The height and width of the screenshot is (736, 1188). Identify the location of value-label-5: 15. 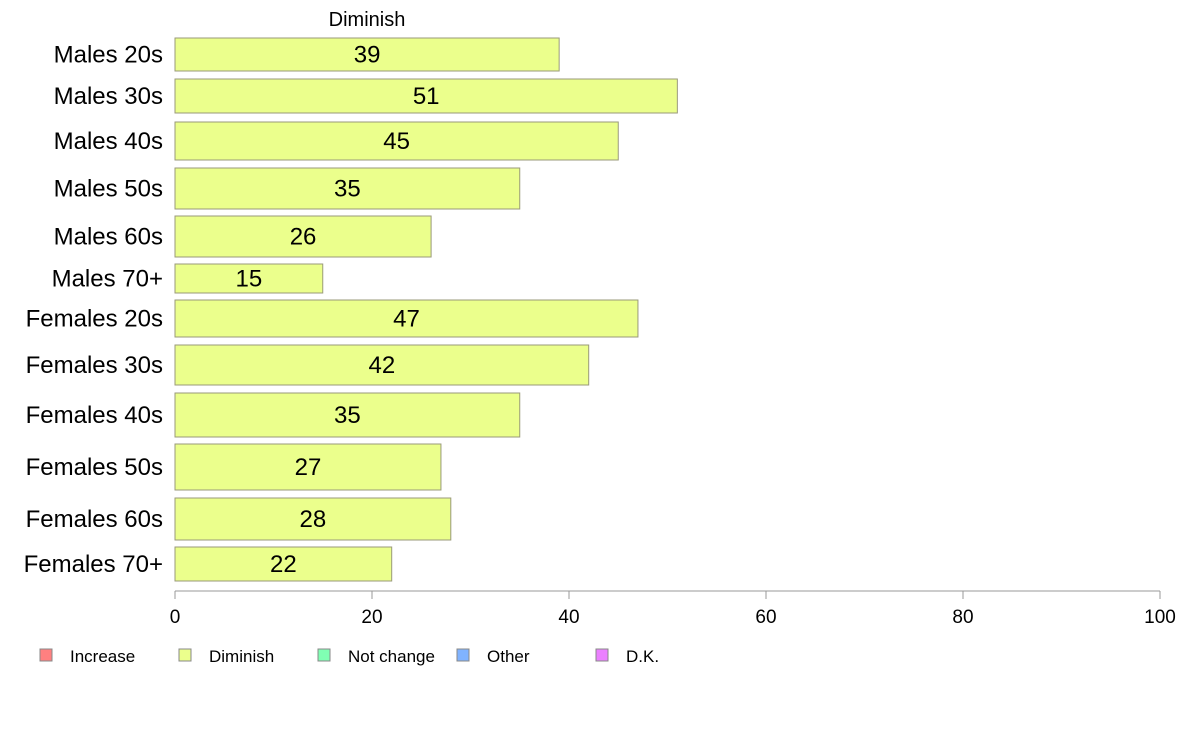
(249, 279).